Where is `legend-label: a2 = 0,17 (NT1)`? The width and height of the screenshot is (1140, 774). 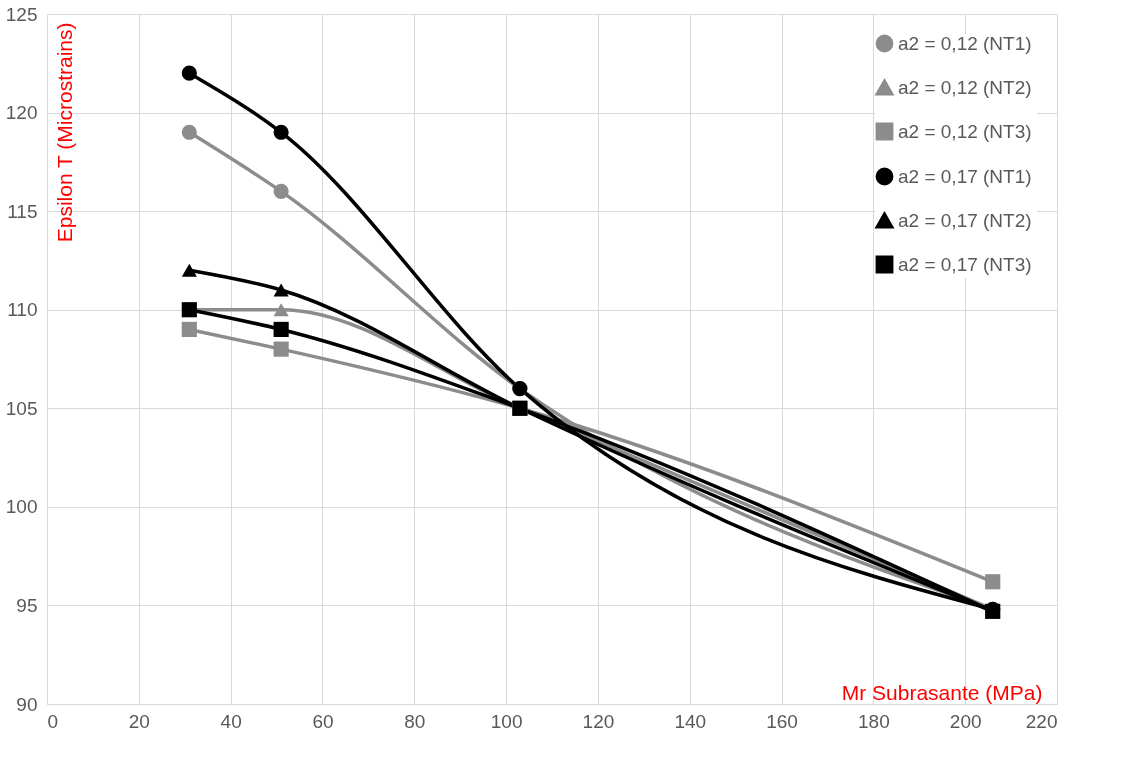
legend-label: a2 = 0,17 (NT1) is located at coordinates (965, 176).